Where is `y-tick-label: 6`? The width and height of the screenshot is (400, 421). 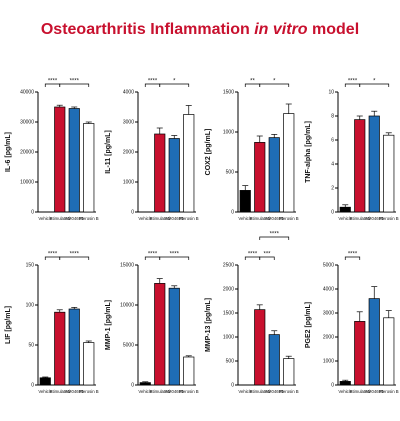 y-tick-label: 6 is located at coordinates (332, 140).